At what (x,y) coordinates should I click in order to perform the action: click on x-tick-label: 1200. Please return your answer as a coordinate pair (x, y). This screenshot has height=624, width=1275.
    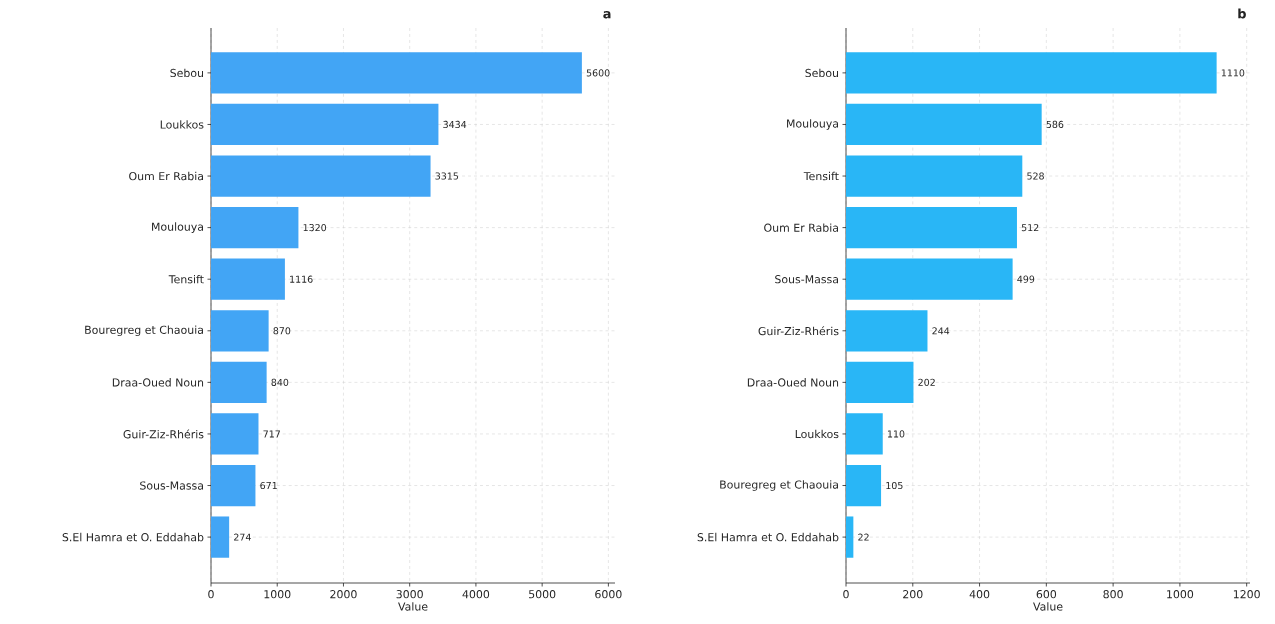
    Looking at the image, I should click on (1246, 594).